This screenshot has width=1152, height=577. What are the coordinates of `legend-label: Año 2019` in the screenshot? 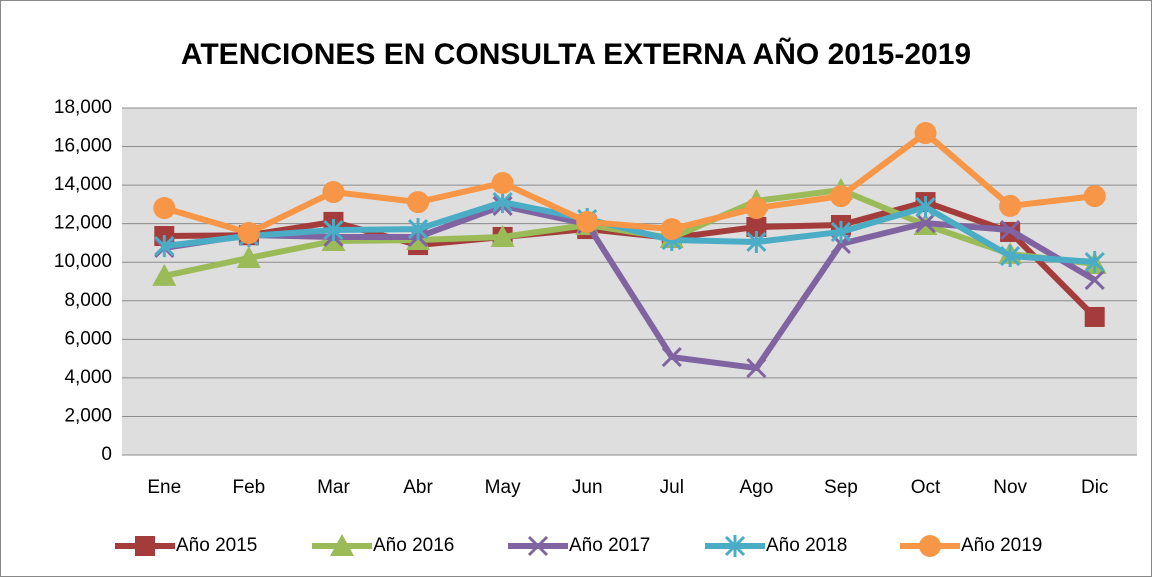 It's located at (1001, 545).